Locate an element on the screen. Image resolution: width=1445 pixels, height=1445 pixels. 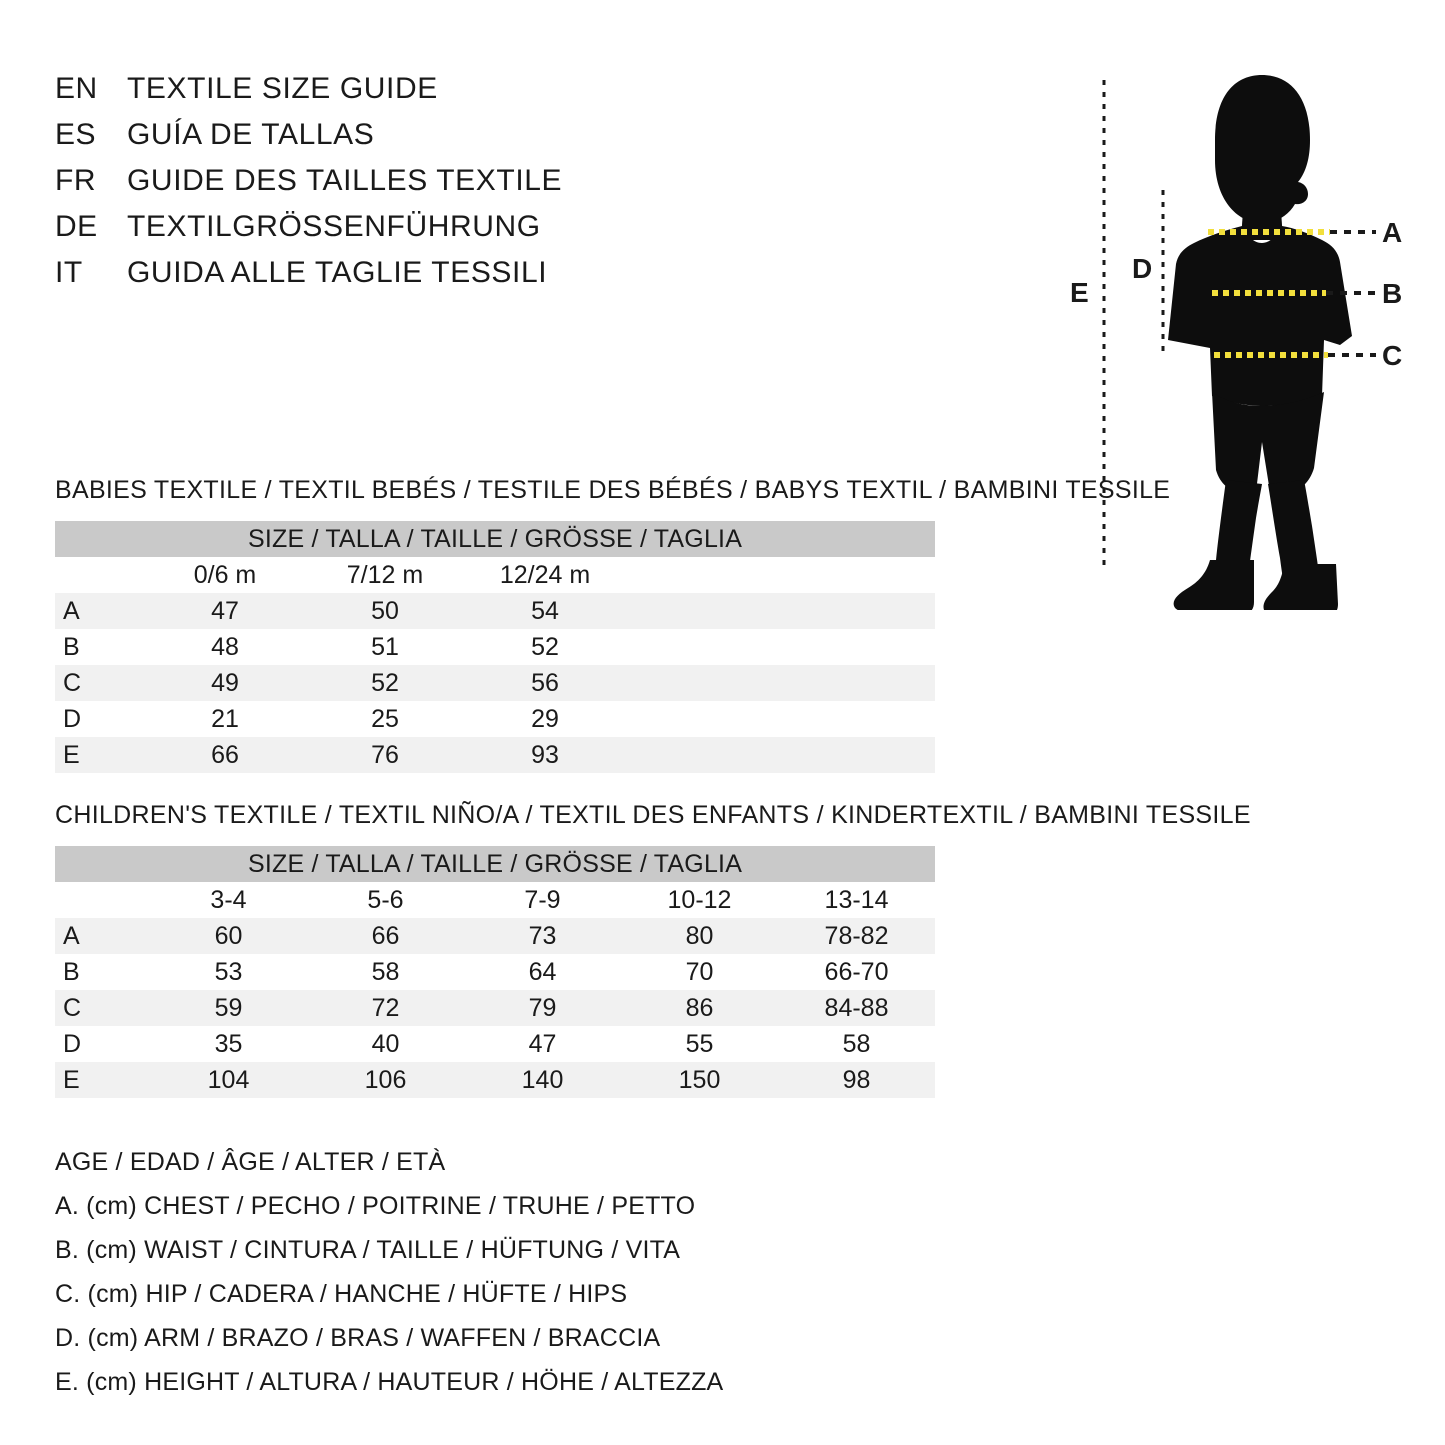
language-title: TEXTILE SIZE GUIDE is located at coordinates (282, 88).